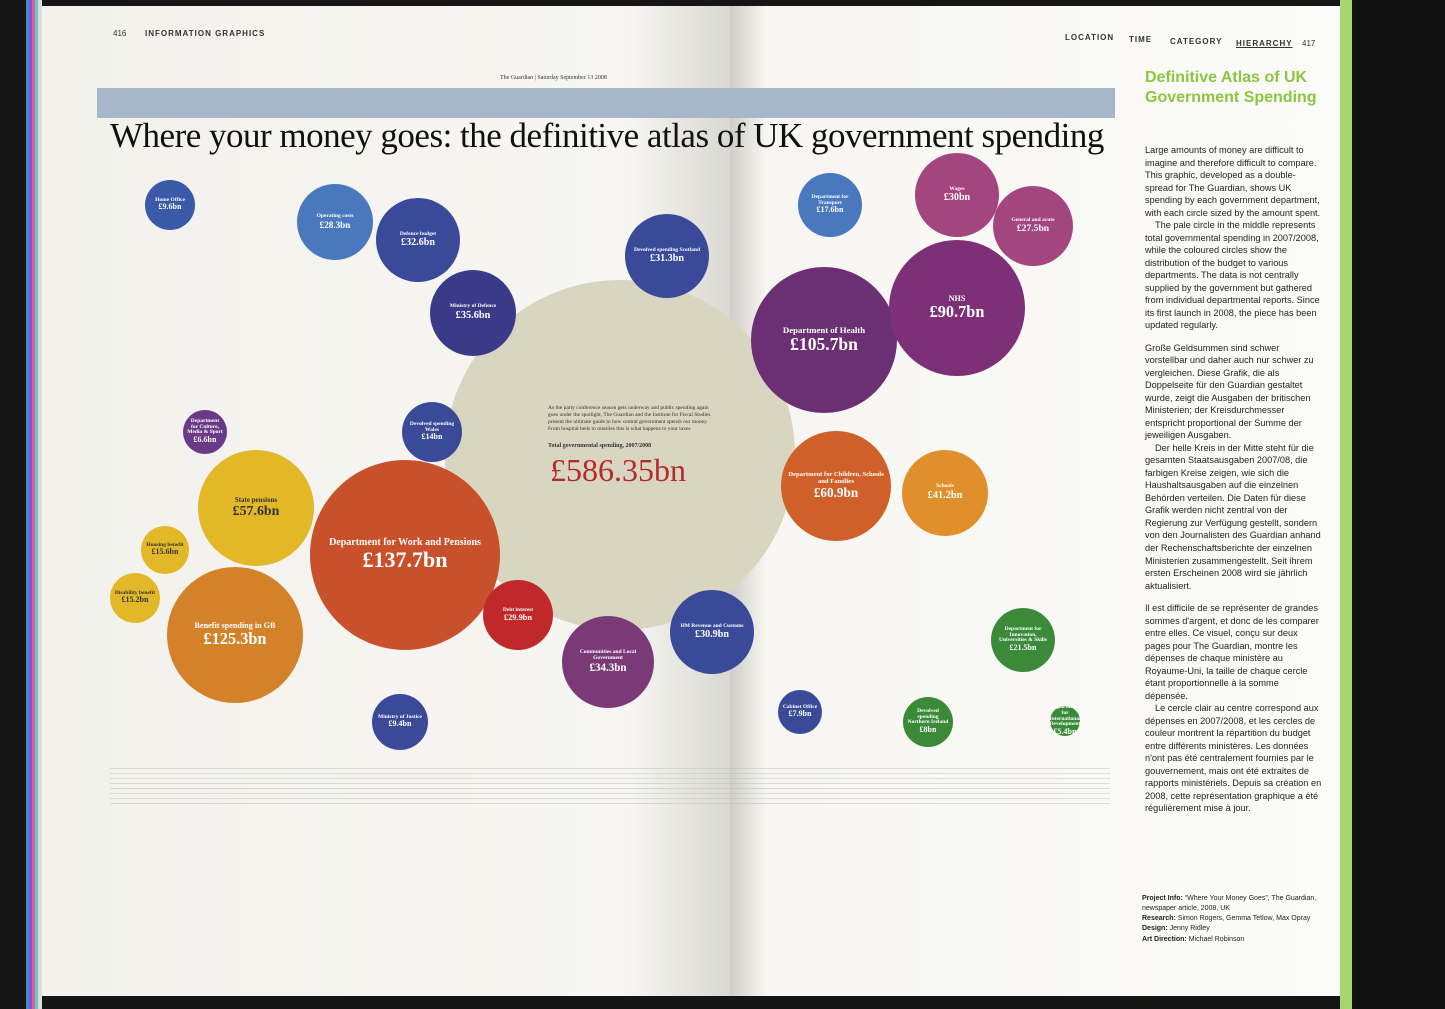  What do you see at coordinates (608, 667) in the screenshot?
I see `bubble-amount: £34.3bn` at bounding box center [608, 667].